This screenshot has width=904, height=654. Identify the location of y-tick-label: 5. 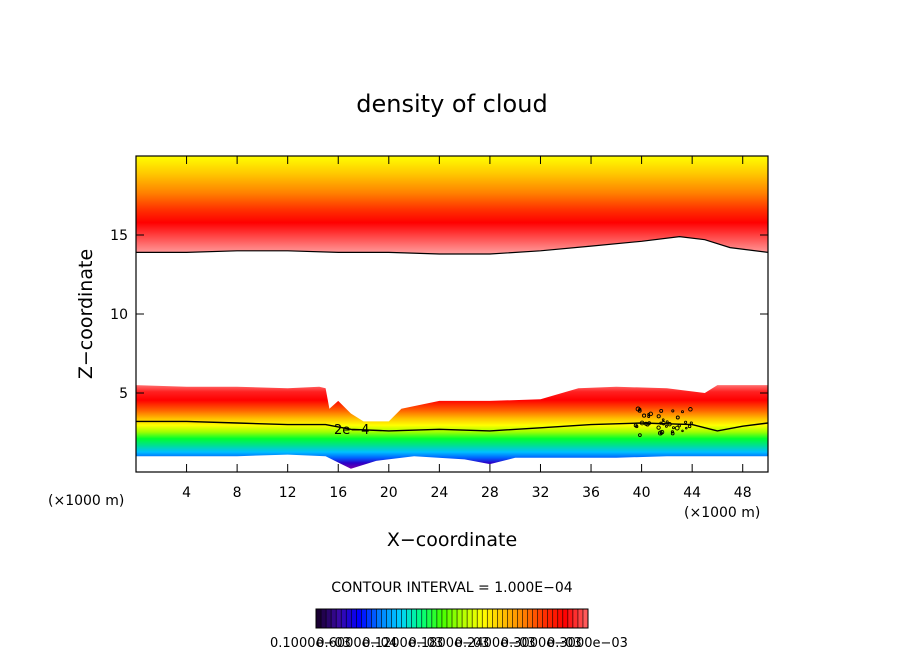
(123, 394).